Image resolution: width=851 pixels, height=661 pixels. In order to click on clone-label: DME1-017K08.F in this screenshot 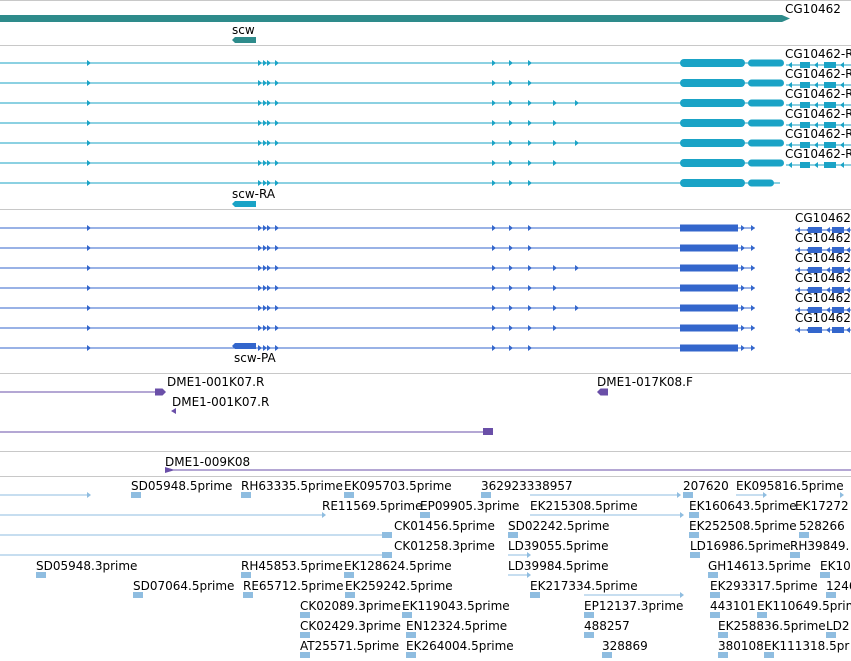, I will do `click(645, 382)`.